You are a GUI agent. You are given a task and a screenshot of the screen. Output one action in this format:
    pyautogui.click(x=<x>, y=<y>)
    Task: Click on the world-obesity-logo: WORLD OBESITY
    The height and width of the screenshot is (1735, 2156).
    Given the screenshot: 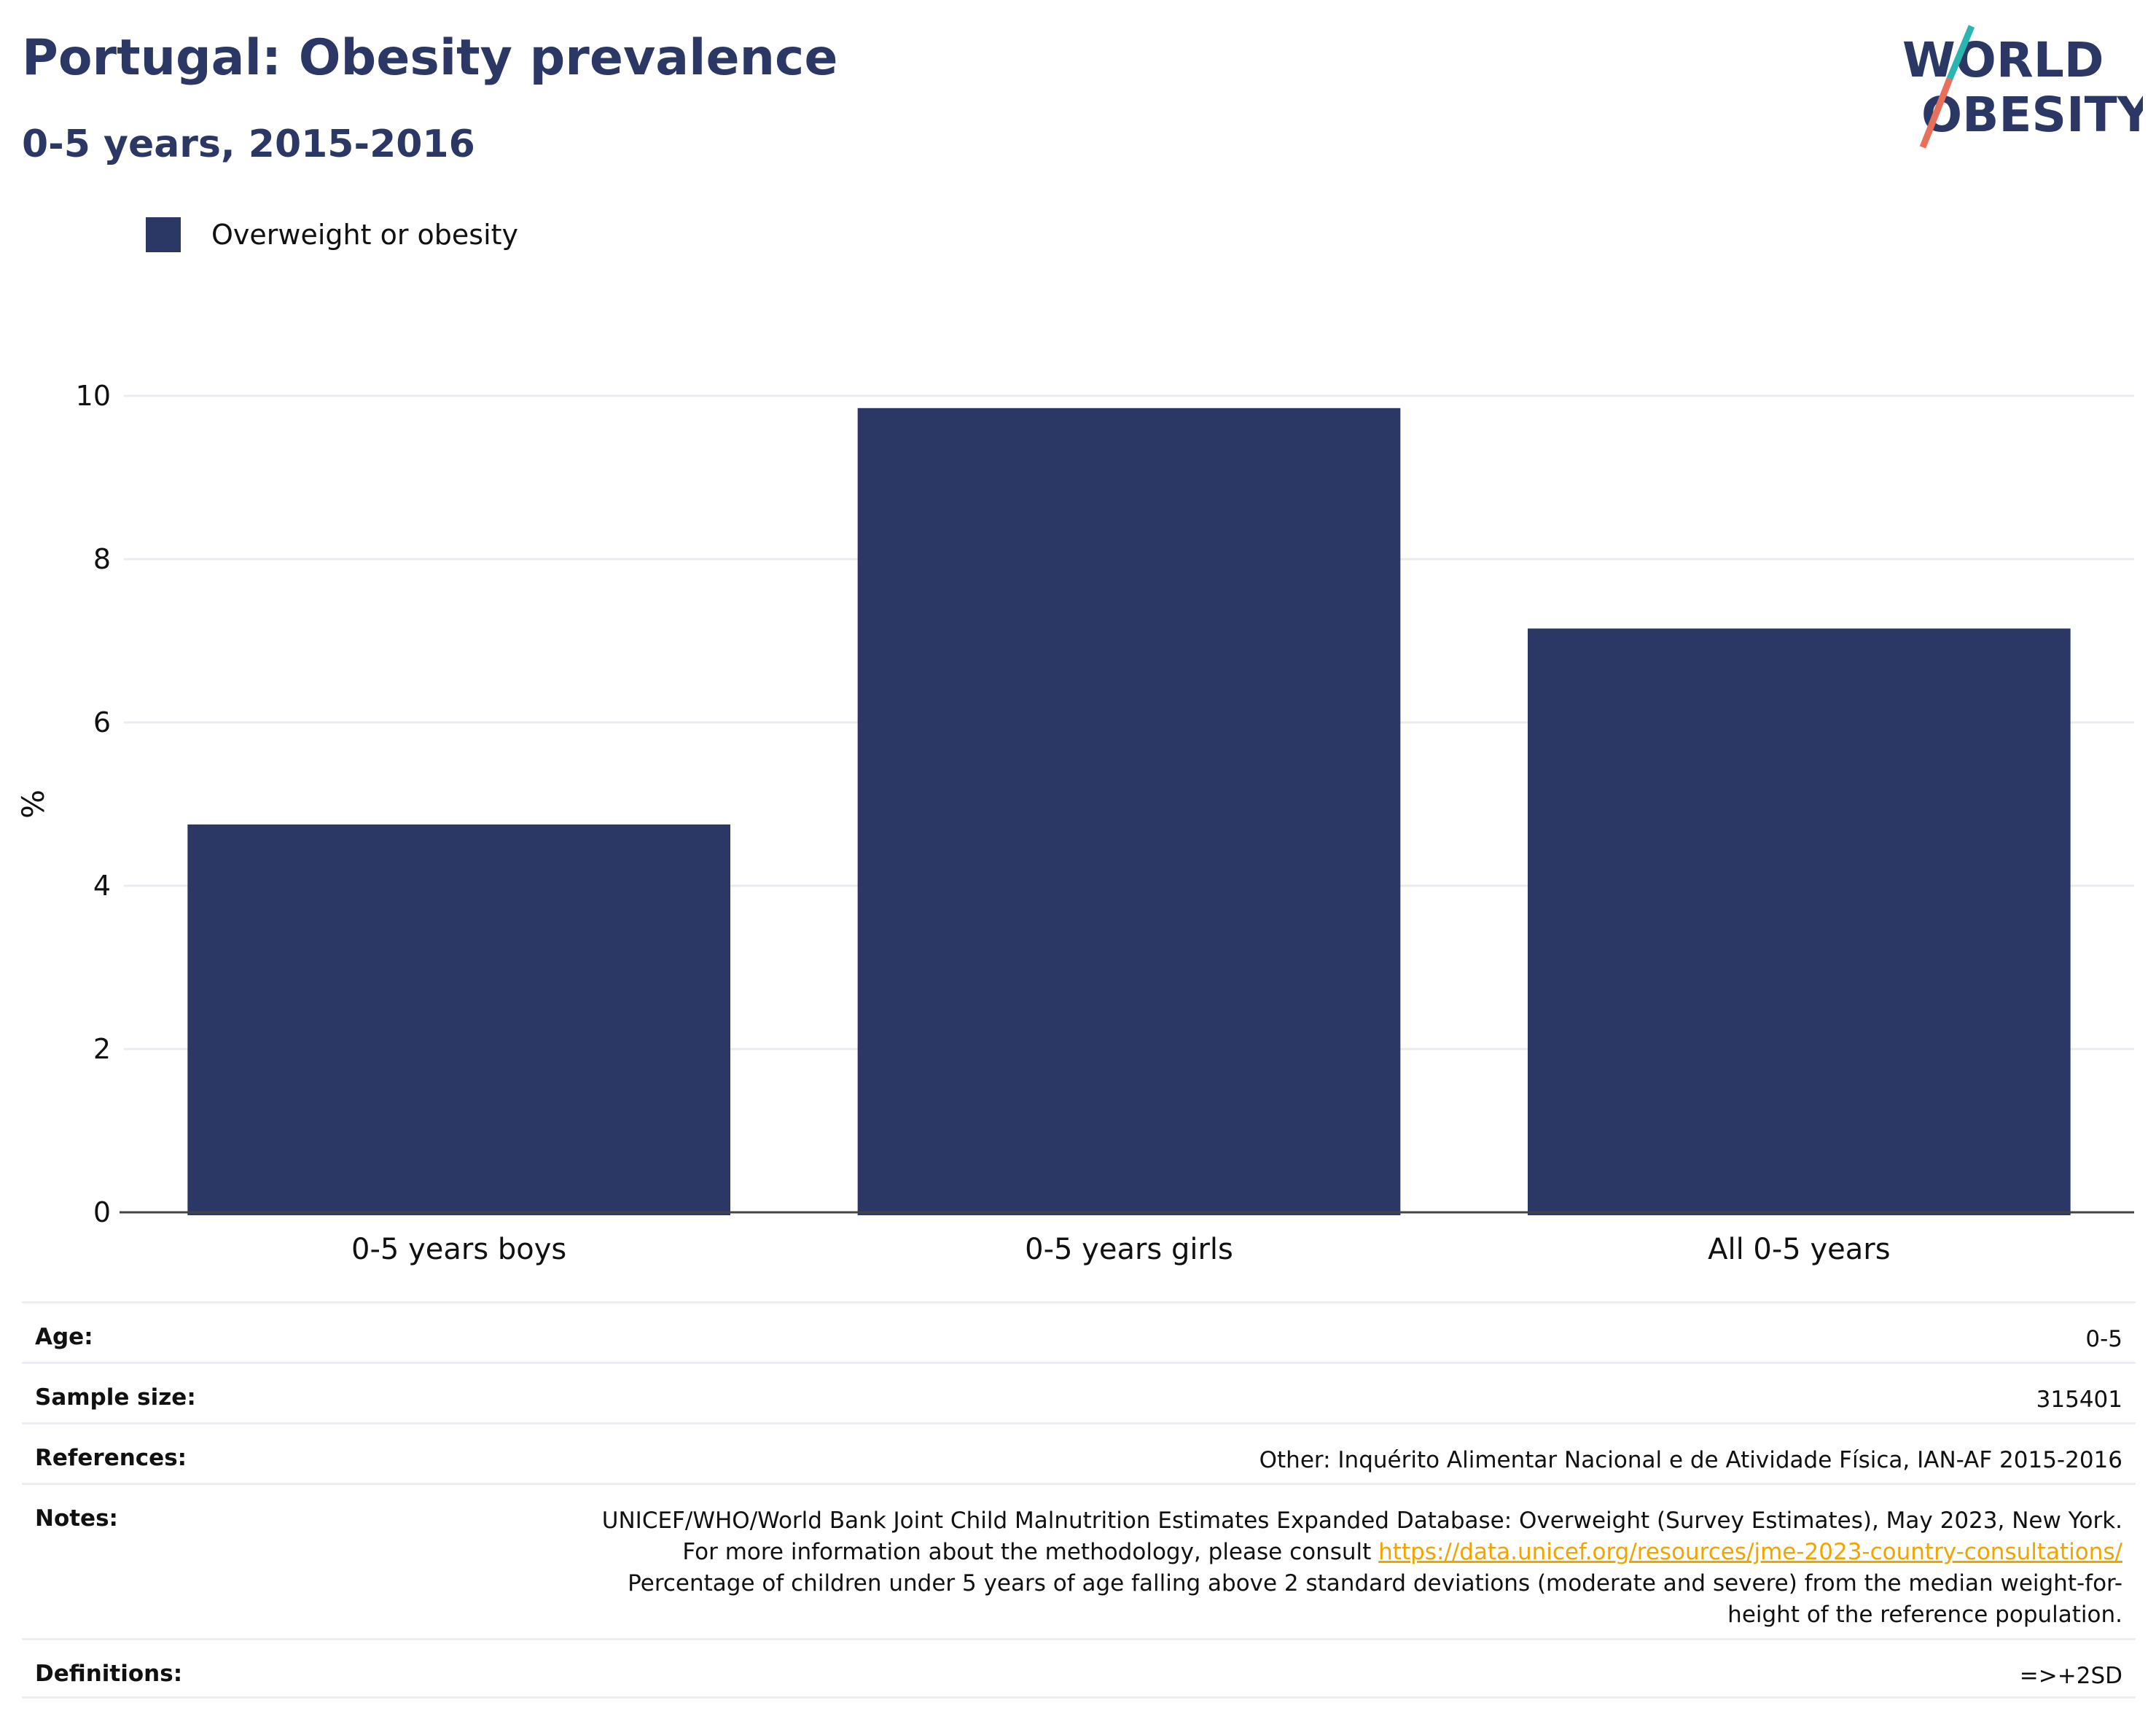 What is the action you would take?
    pyautogui.click(x=2023, y=87)
    